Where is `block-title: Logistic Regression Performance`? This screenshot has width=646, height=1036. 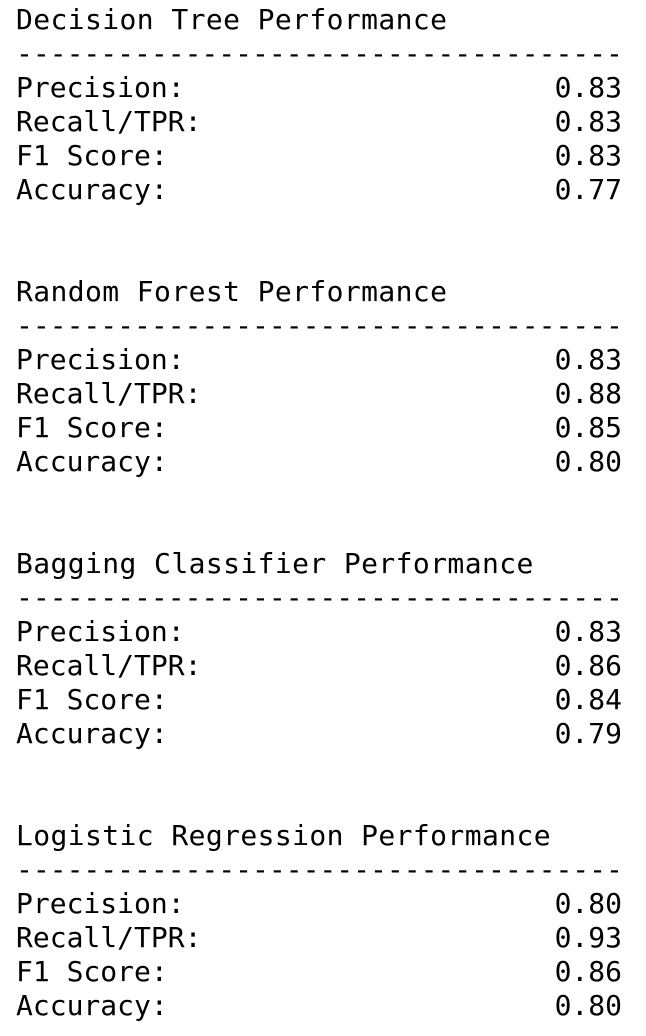 block-title: Logistic Regression Performance is located at coordinates (283, 835).